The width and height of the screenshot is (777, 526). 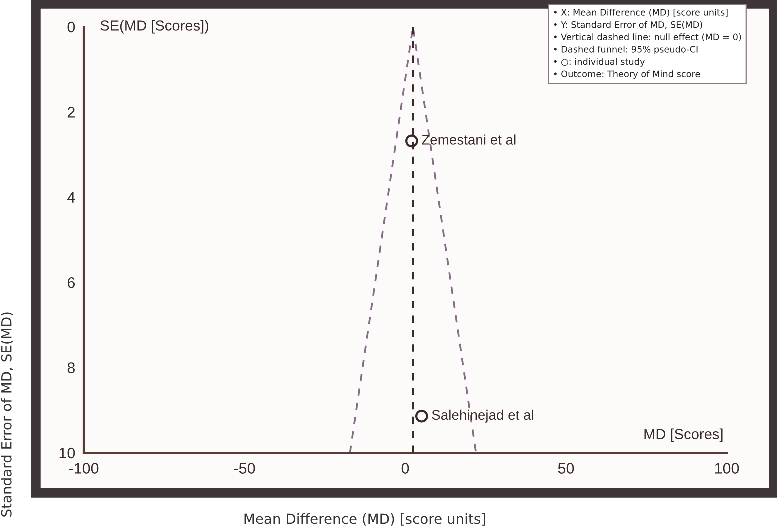 I want to click on annotation: Zemestani et al, so click(x=469, y=139).